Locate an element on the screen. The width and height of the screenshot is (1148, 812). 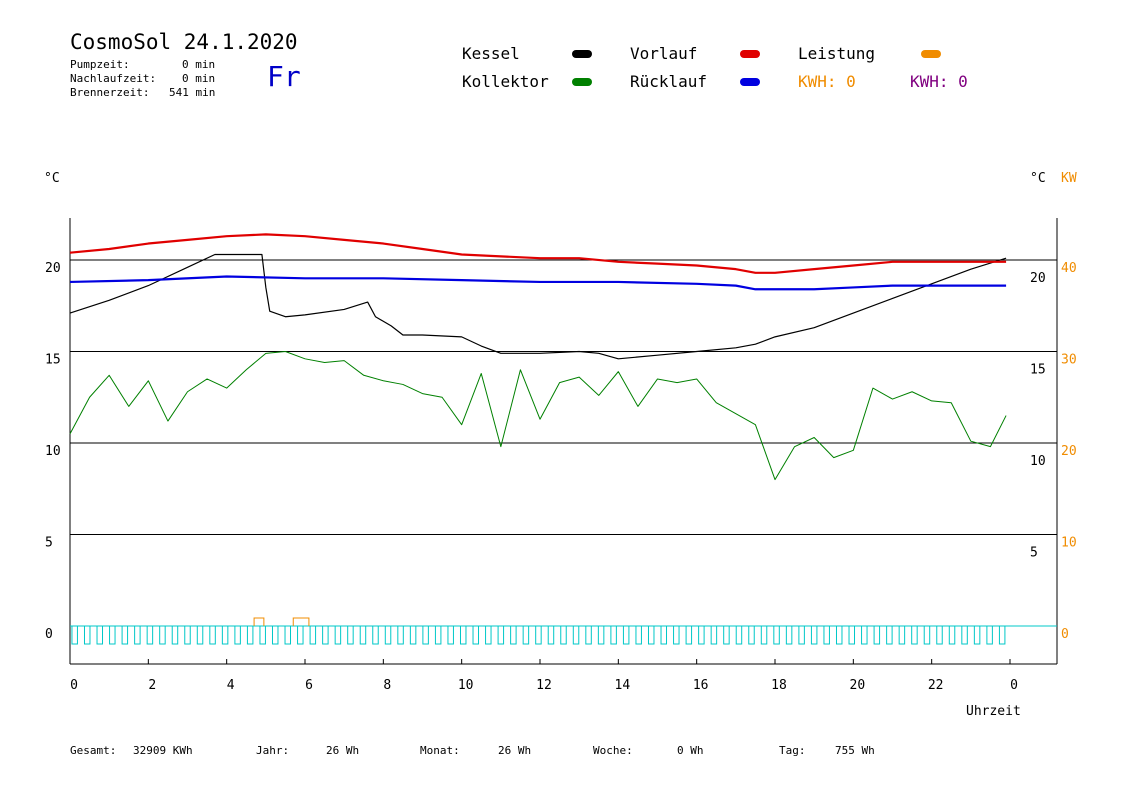
legend-leistung-label: Leistung is located at coordinates (837, 53).